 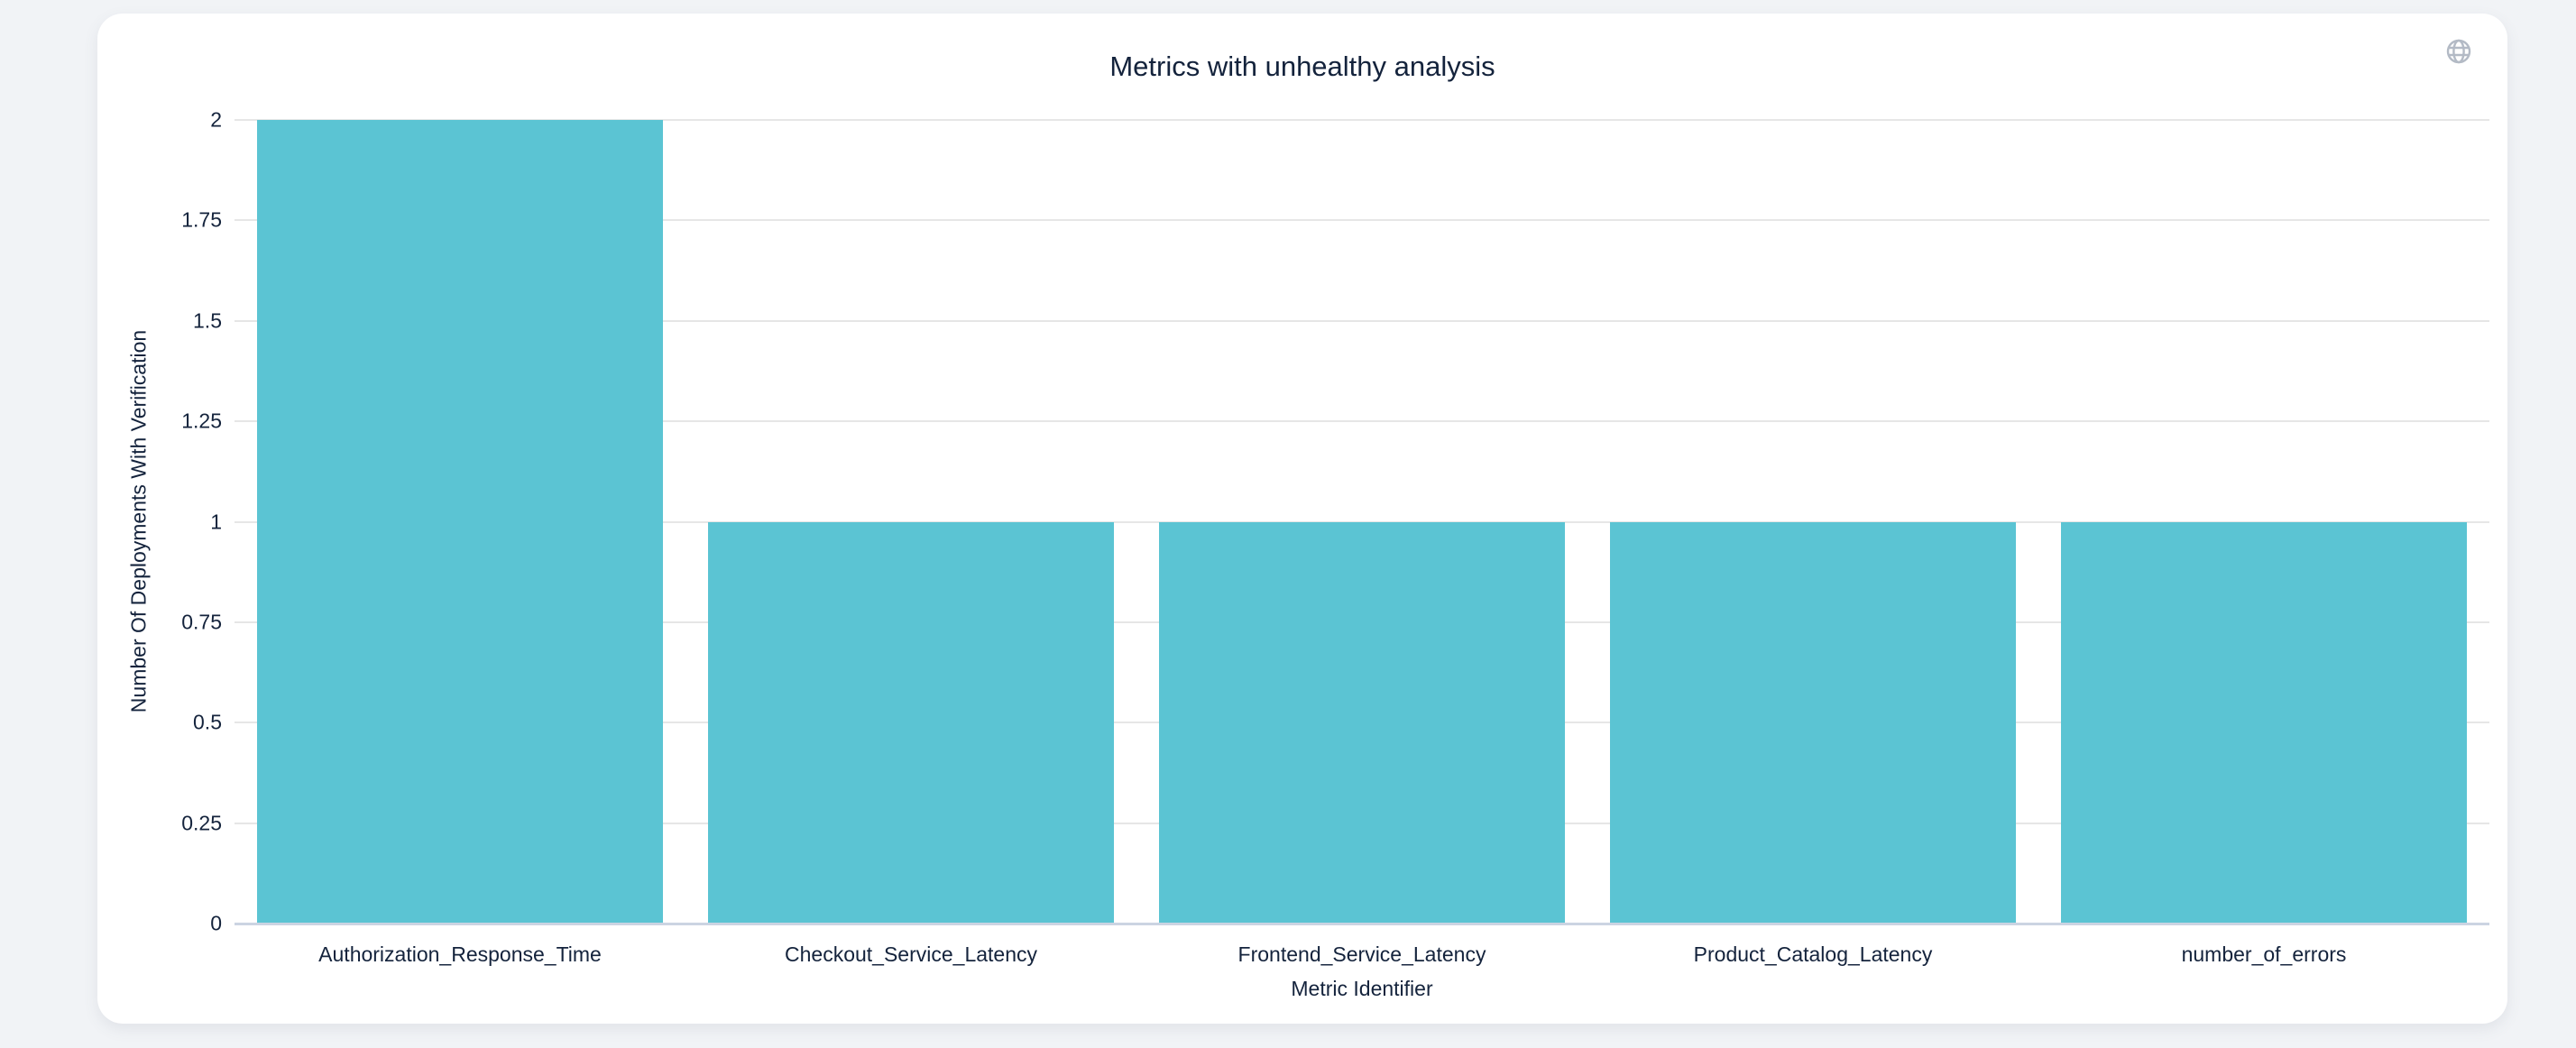 What do you see at coordinates (1813, 954) in the screenshot?
I see `x-tick-label: Product_Catalog_Latency` at bounding box center [1813, 954].